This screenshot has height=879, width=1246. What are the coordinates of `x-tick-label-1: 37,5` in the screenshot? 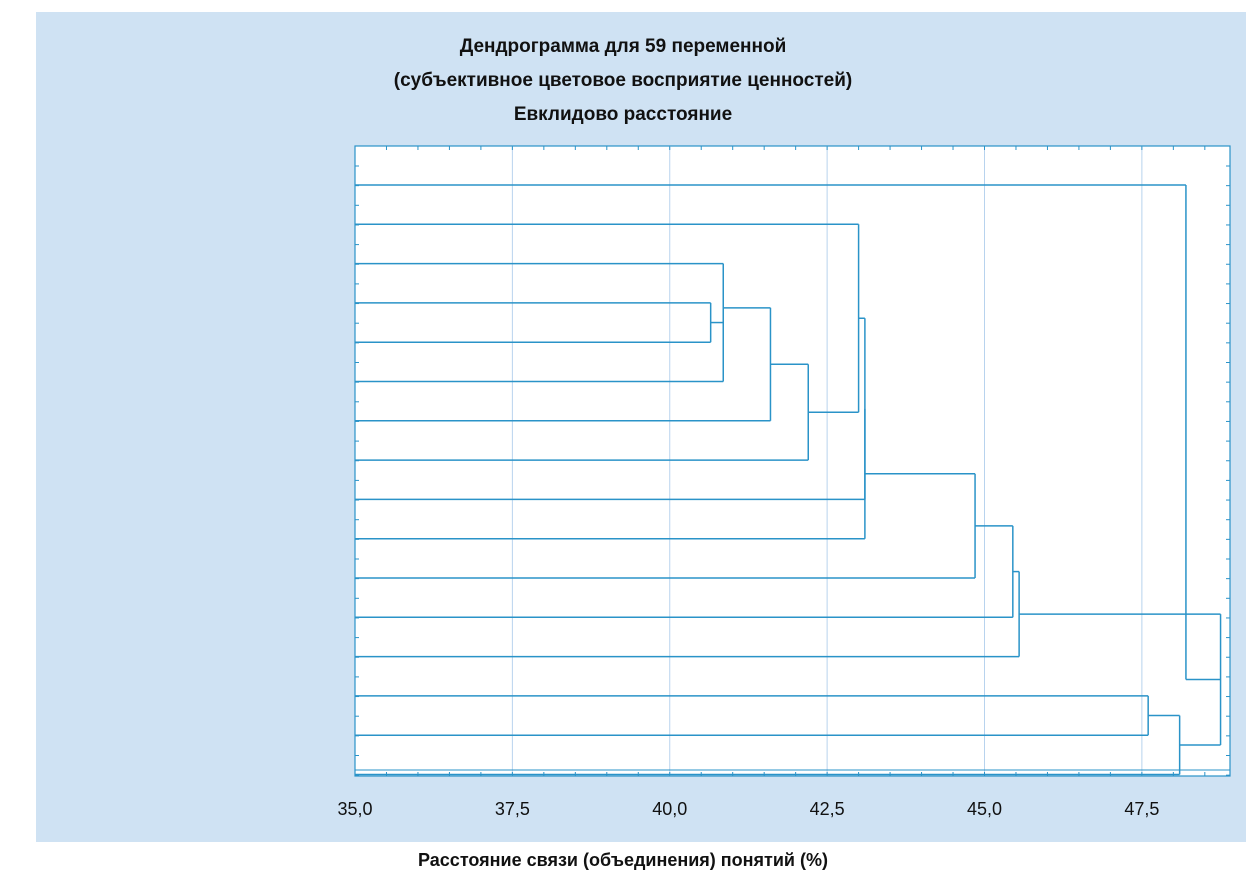 It's located at (512, 809).